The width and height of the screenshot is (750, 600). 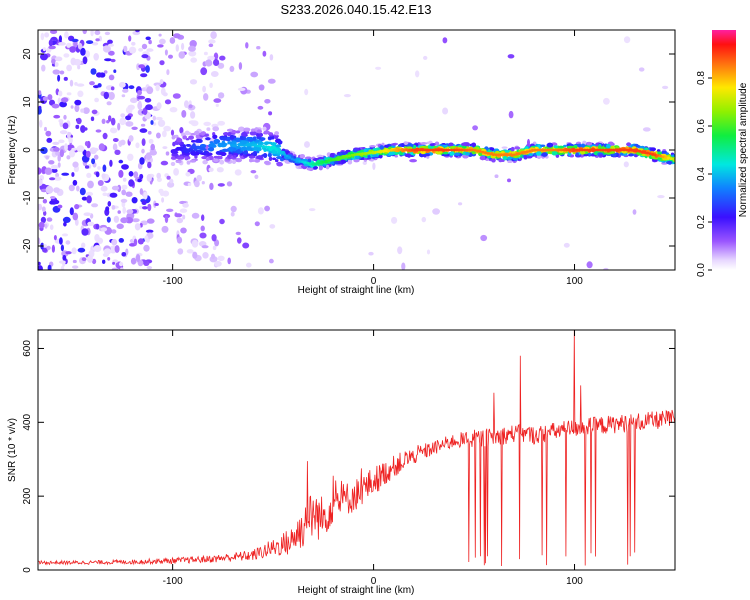 What do you see at coordinates (27, 102) in the screenshot?
I see `spectrogram-y-tick-label: 10` at bounding box center [27, 102].